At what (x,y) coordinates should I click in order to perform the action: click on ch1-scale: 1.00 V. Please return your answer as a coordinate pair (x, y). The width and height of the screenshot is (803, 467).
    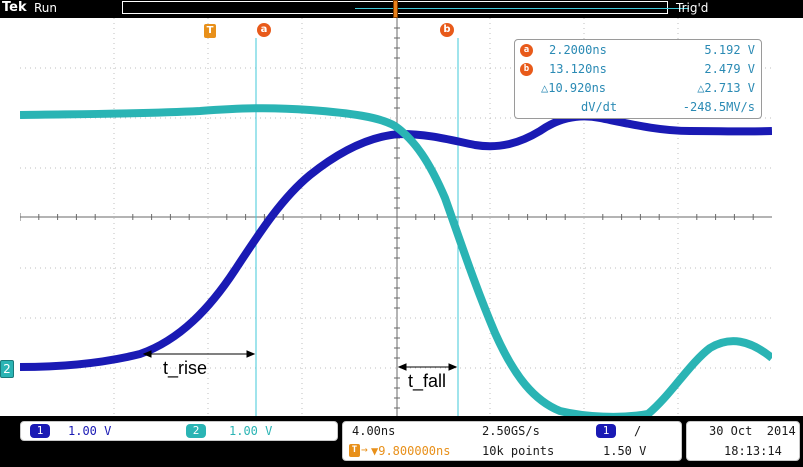
    Looking at the image, I should click on (90, 431).